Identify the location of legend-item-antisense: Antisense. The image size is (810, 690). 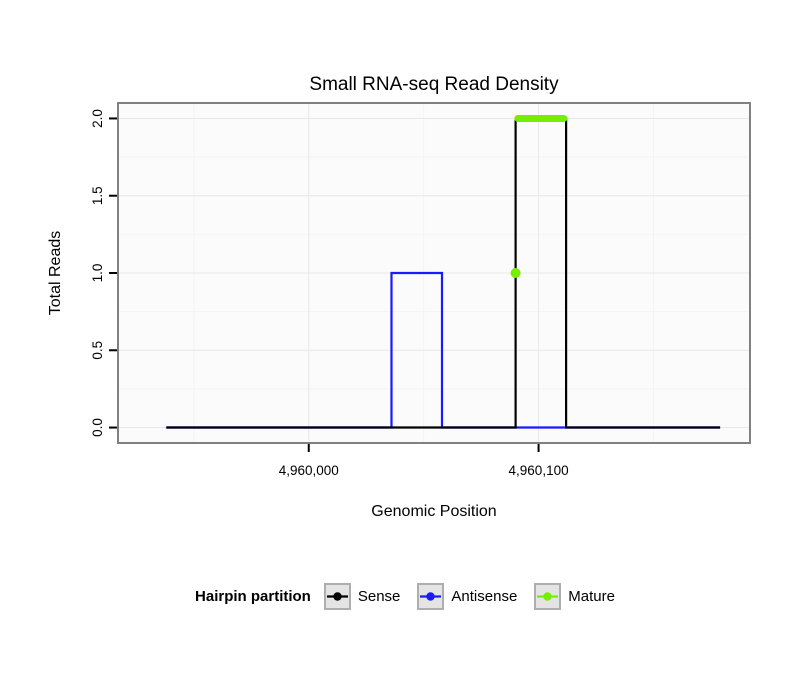
(467, 596).